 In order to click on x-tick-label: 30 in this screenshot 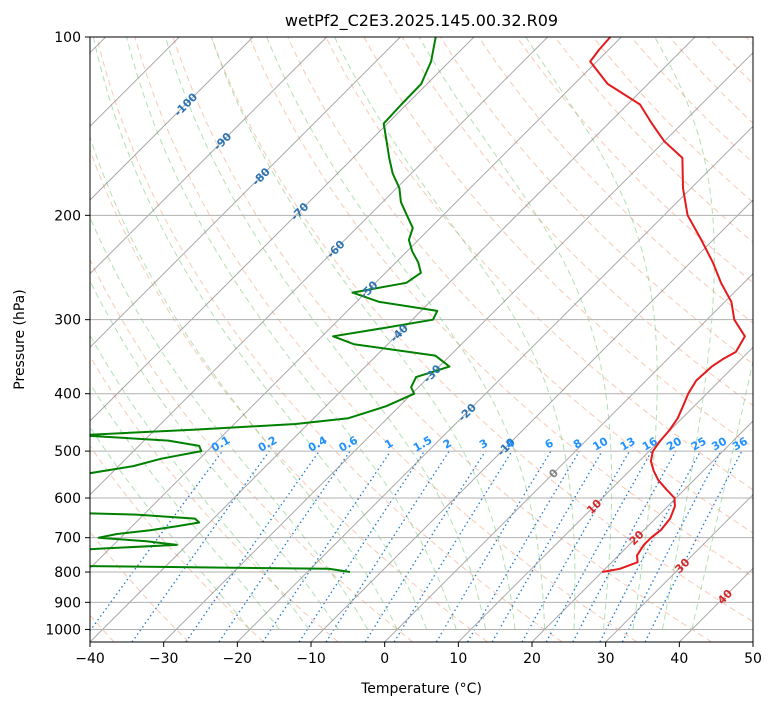, I will do `click(606, 659)`.